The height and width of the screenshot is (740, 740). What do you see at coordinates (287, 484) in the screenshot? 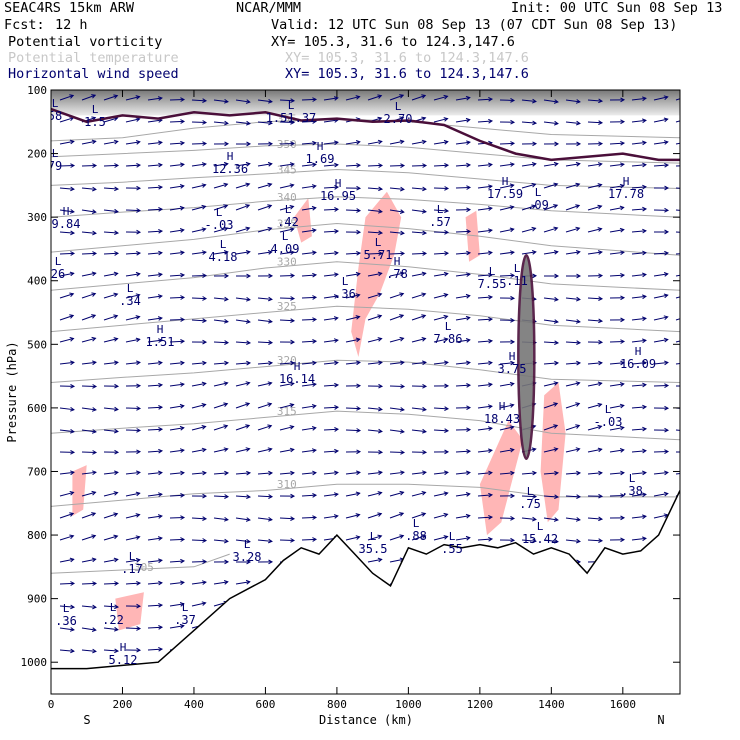
I see `theta-label: 310` at bounding box center [287, 484].